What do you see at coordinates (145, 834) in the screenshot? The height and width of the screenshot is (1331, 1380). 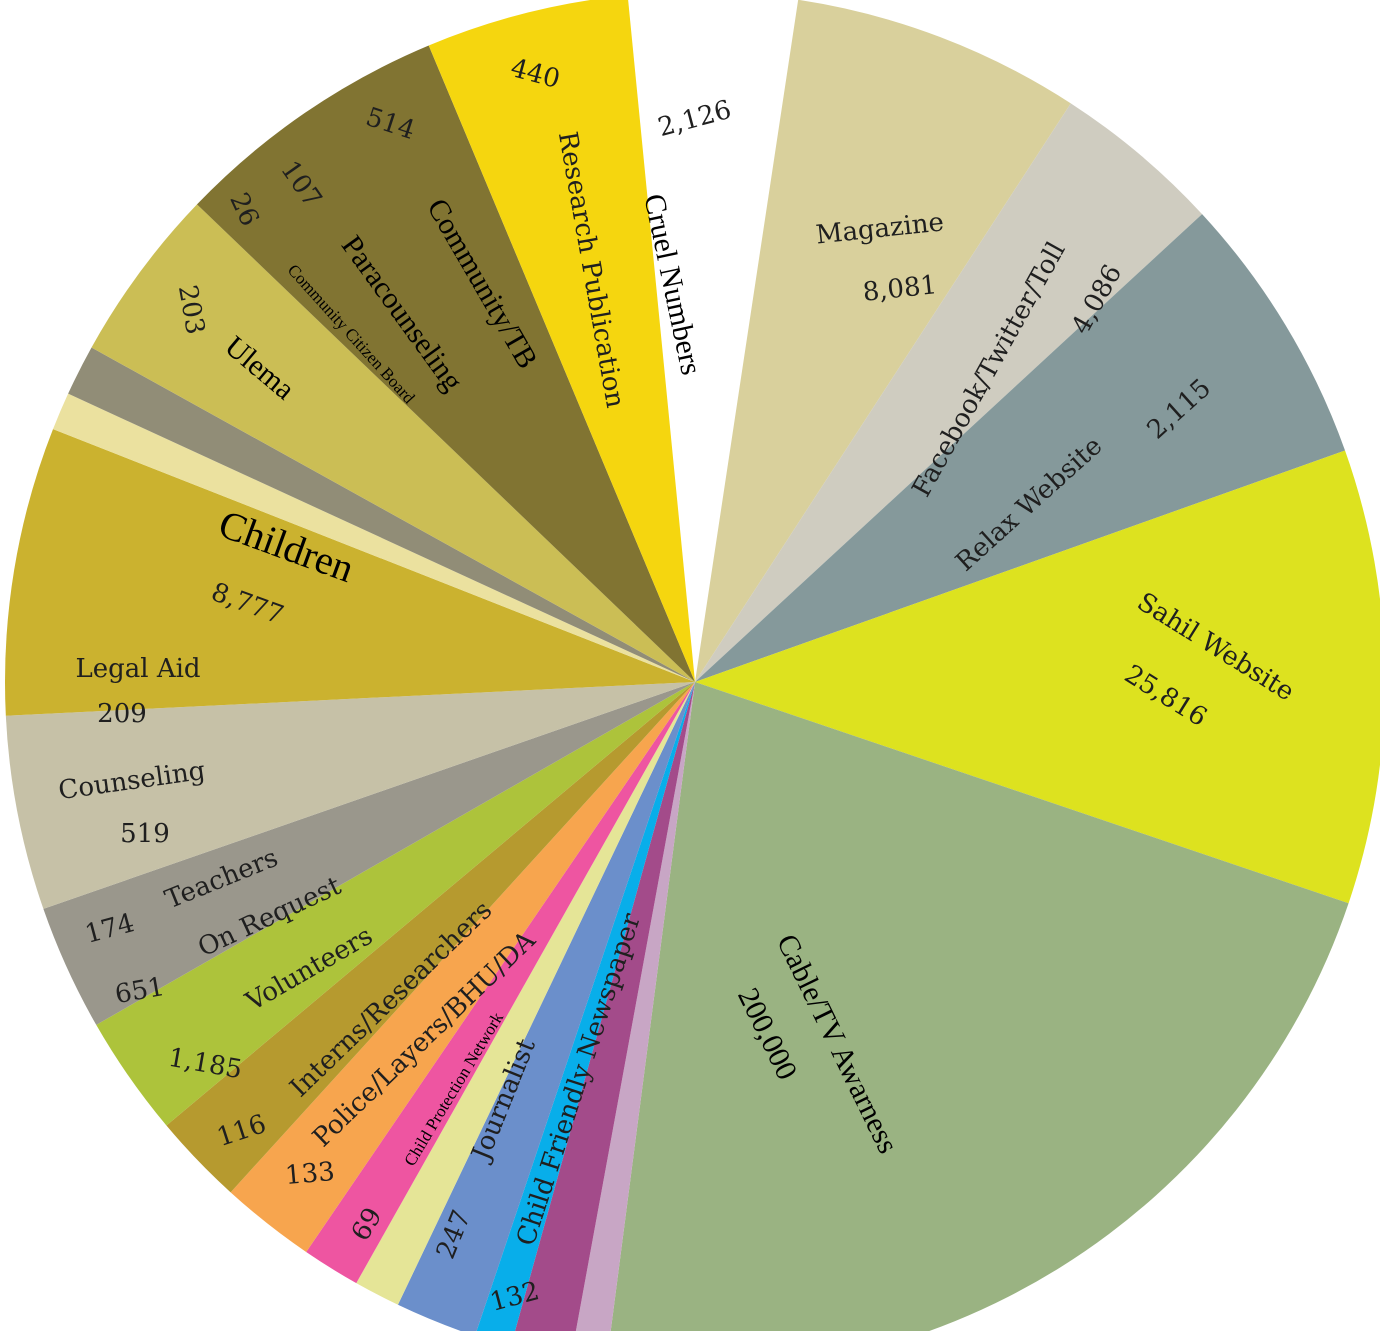 I see `slice-value-counseling: 519` at bounding box center [145, 834].